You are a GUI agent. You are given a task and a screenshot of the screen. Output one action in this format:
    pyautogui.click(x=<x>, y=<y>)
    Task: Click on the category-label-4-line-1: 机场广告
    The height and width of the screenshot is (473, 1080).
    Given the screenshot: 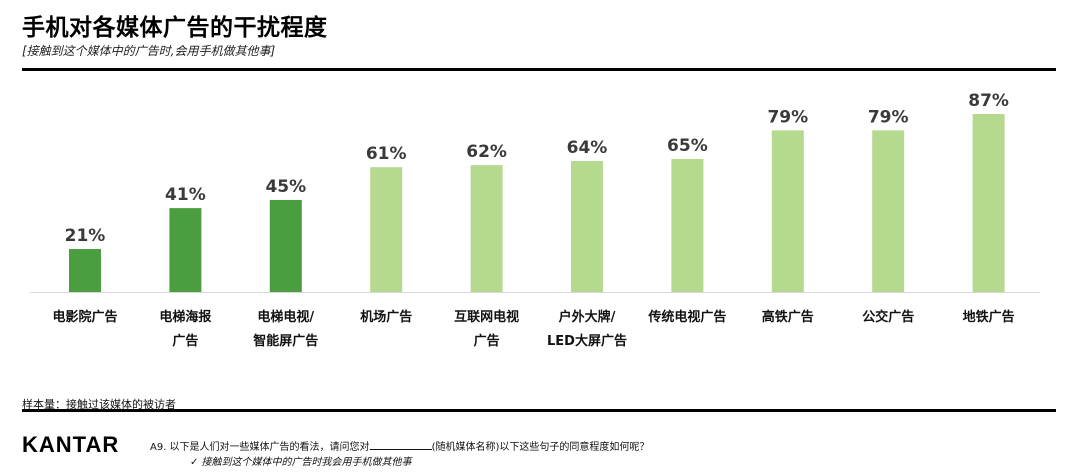 What is the action you would take?
    pyautogui.click(x=386, y=317)
    